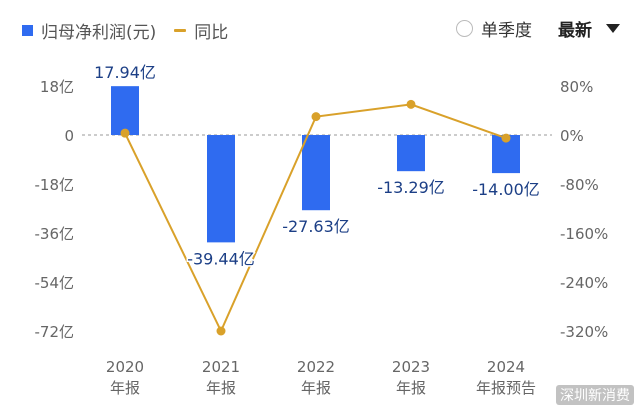 Image resolution: width=640 pixels, height=407 pixels. Describe the element at coordinates (506, 388) in the screenshot. I see `x-axis-tick-type: 年报预告` at that location.